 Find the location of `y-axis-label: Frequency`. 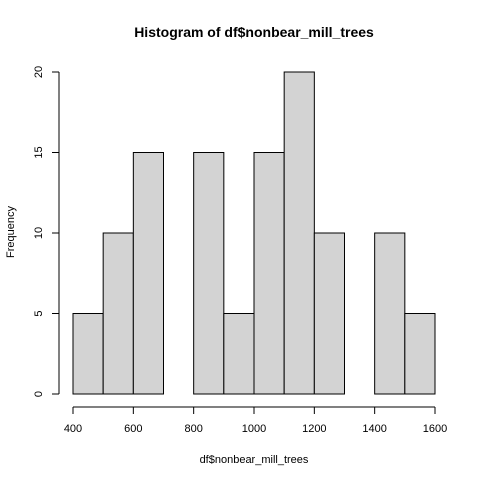

y-axis-label: Frequency is located at coordinates (11, 232).